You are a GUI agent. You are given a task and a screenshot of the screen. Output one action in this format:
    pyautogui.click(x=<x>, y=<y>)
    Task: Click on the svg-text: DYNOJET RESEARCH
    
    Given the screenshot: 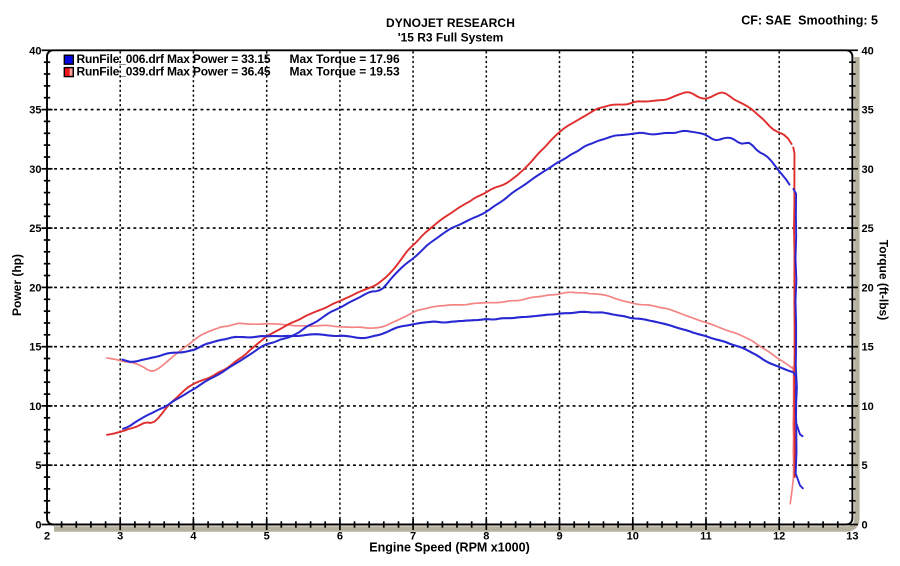 What is the action you would take?
    pyautogui.click(x=450, y=23)
    